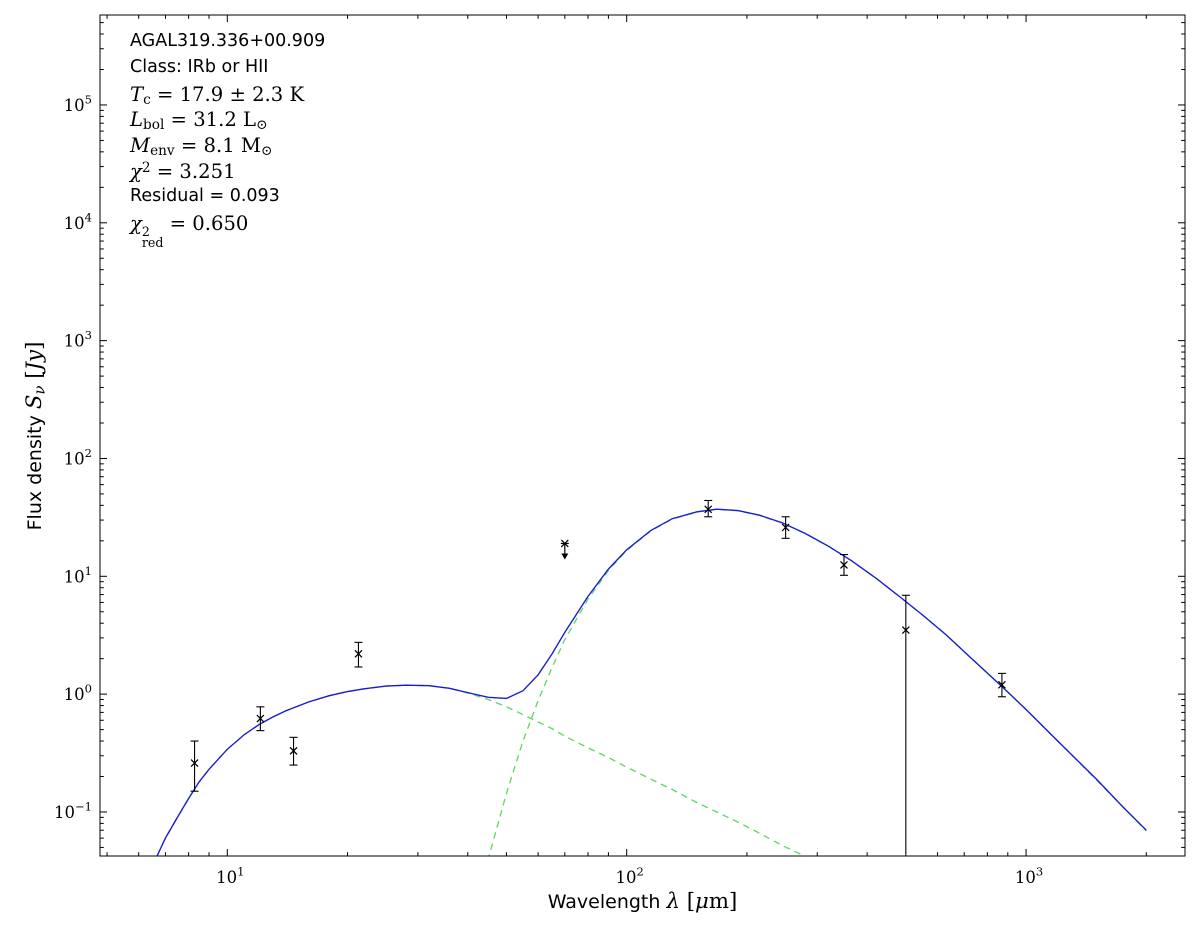 The width and height of the screenshot is (1200, 933). Describe the element at coordinates (78, 457) in the screenshot. I see `y-tick-label: 10²` at that location.